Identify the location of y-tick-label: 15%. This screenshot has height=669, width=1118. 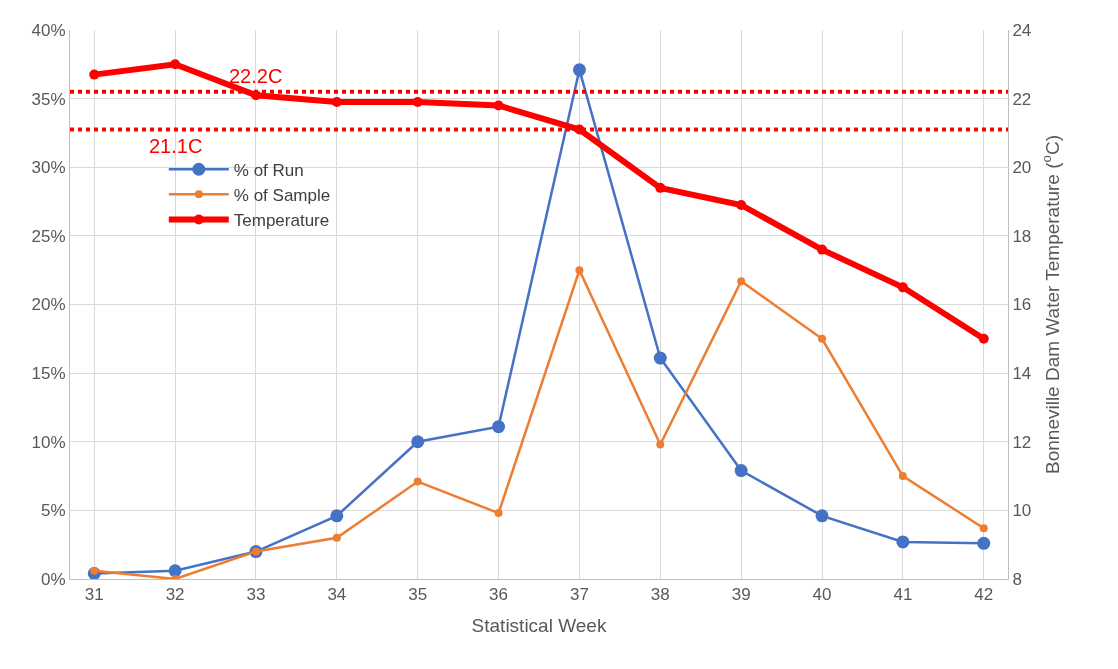
(48, 374).